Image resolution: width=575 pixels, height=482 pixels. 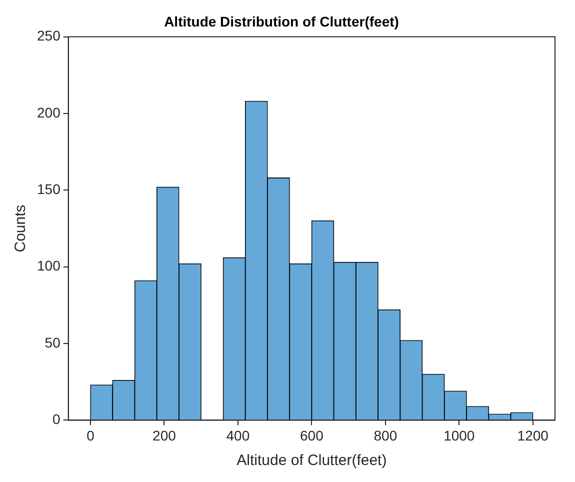 What do you see at coordinates (52, 342) in the screenshot?
I see `y-tick-label: 50` at bounding box center [52, 342].